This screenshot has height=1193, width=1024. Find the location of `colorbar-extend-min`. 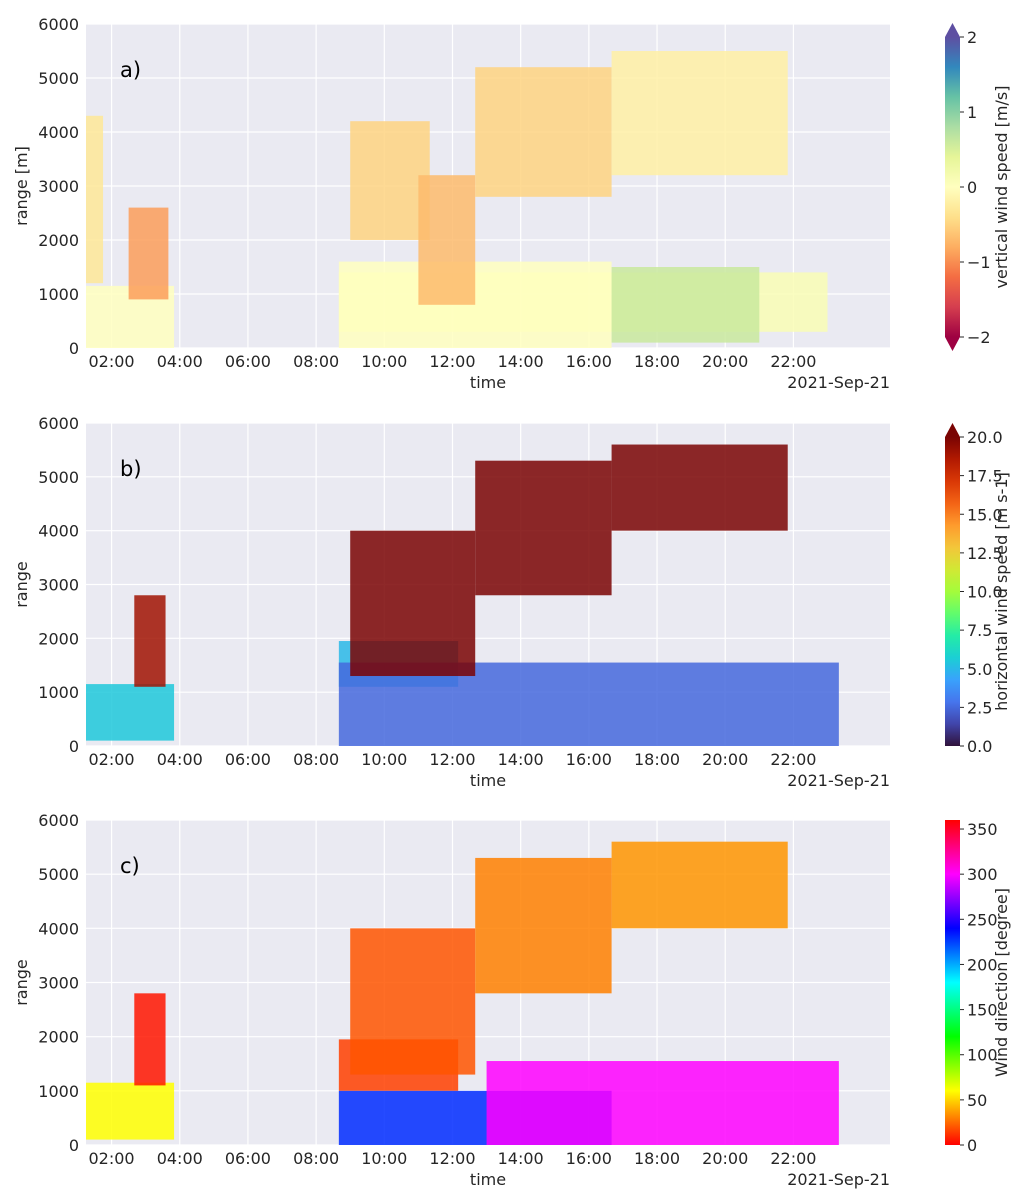

colorbar-extend-min is located at coordinates (952, 344).